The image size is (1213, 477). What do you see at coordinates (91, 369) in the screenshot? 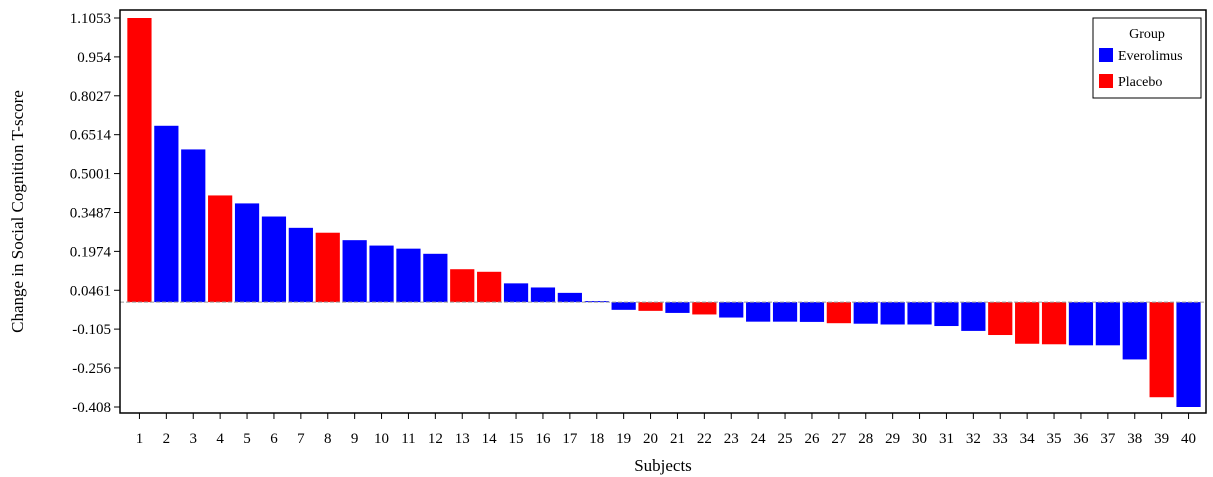
I see `y-tick-label: -0.256` at bounding box center [91, 369].